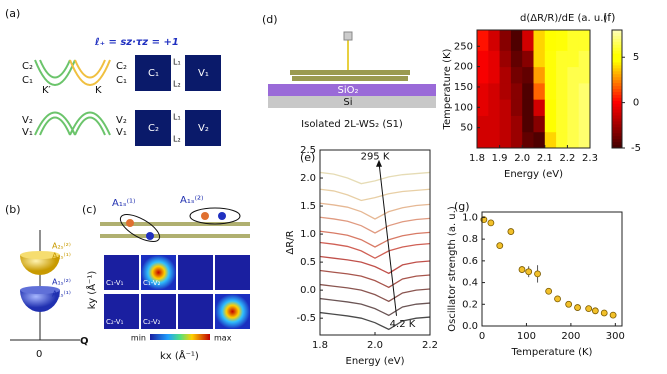 This screenshot has height=374, width=667. Describe the element at coordinates (452, 269) in the screenshot. I see `y-axis-label: Oscillator strength (a. u.)` at that location.